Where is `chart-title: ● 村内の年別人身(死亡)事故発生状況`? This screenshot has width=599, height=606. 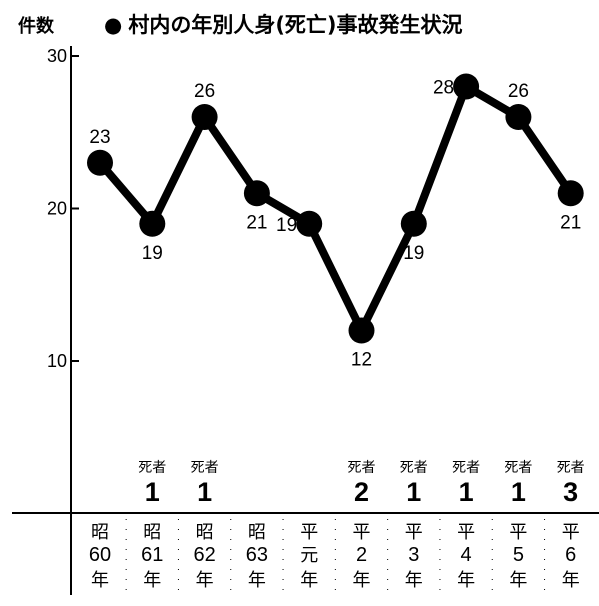 chart-title: ● 村内の年別人身(死亡)事故発生状況 is located at coordinates (283, 25).